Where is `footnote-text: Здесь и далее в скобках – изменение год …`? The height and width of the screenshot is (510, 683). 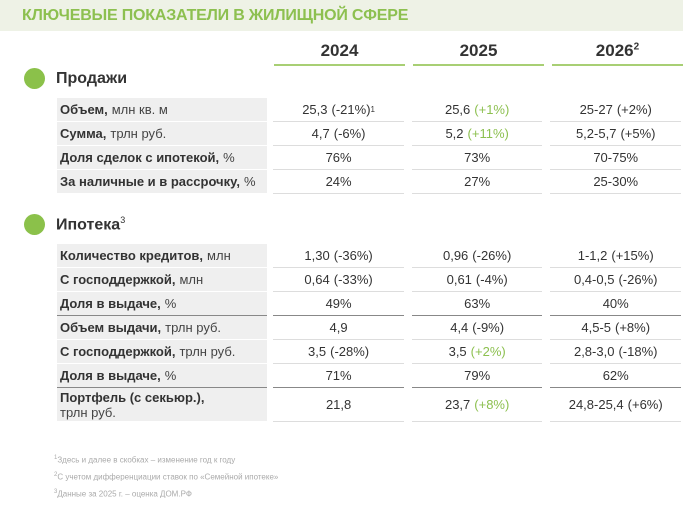 footnote-text: Здесь и далее в скобках – изменение год … is located at coordinates (146, 460).